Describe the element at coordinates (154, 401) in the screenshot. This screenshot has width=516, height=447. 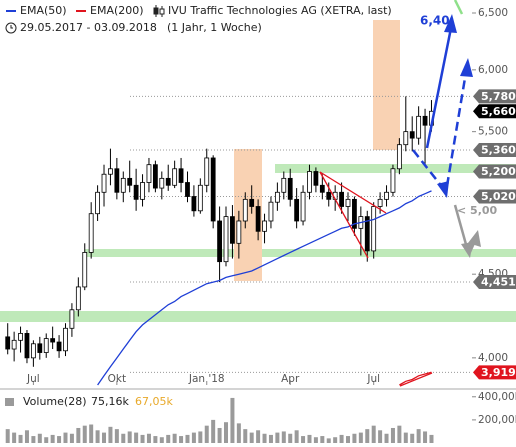
I see `volume-average: 67,05k` at that location.